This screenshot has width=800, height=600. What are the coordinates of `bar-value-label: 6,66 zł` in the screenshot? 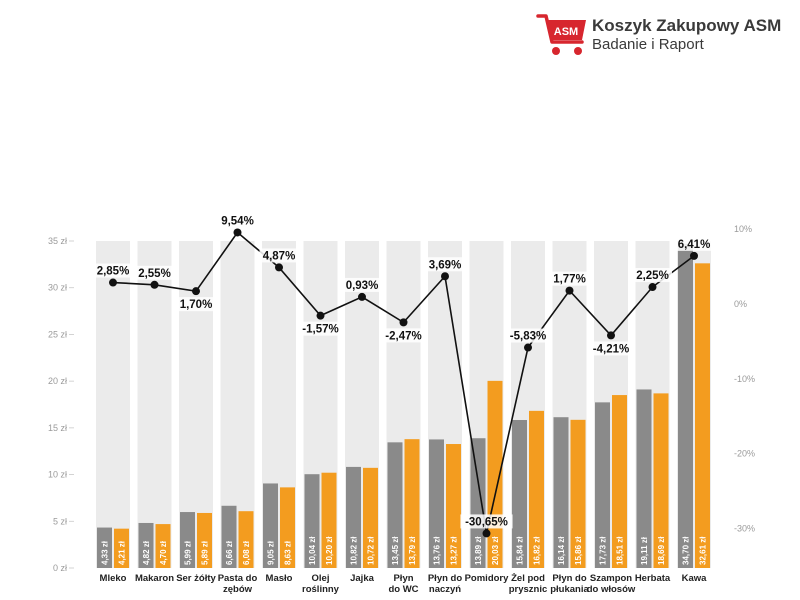 It's located at (229, 552).